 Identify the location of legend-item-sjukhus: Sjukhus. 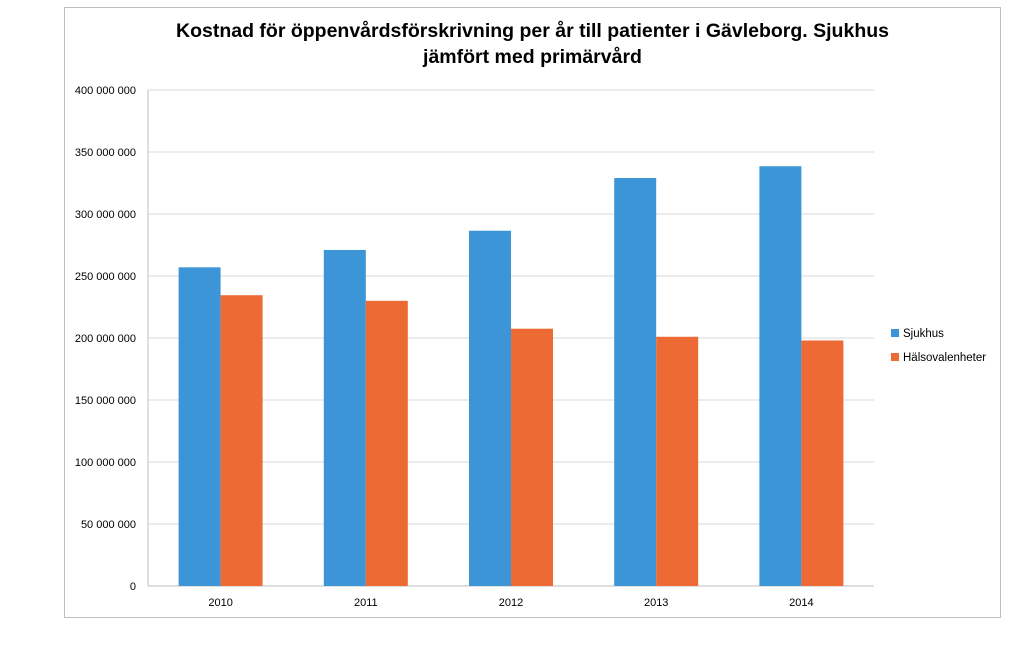
(917, 334).